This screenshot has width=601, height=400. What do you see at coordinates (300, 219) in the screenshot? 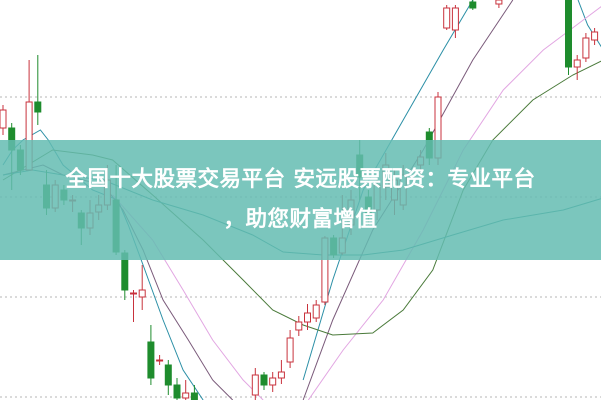
I see `headline-line-2: ，助您财富增值` at bounding box center [300, 219].